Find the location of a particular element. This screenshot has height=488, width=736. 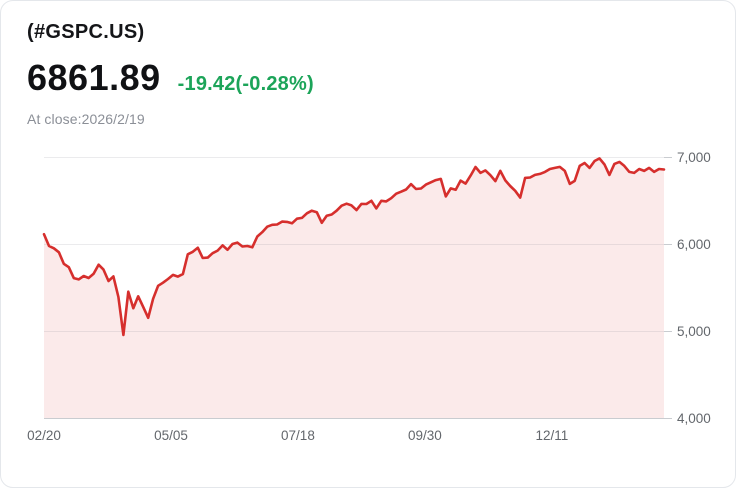

x-axis-label: 05/05 is located at coordinates (171, 435).